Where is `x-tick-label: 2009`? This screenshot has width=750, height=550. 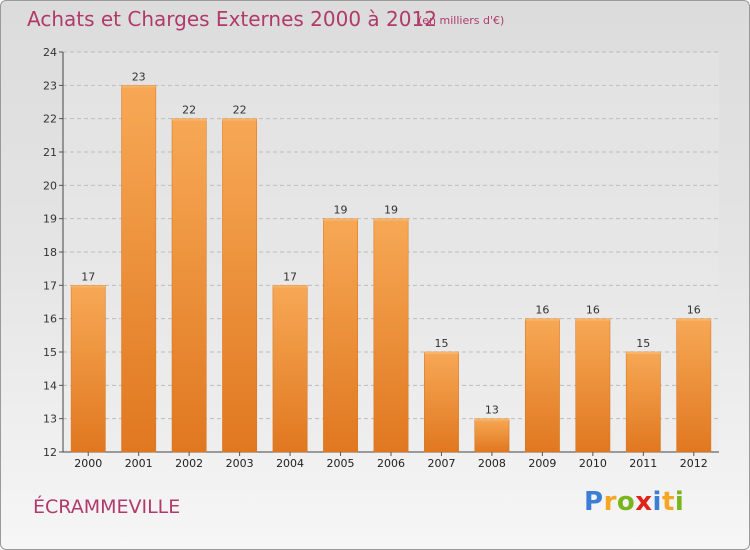
x-tick-label: 2009 is located at coordinates (542, 463).